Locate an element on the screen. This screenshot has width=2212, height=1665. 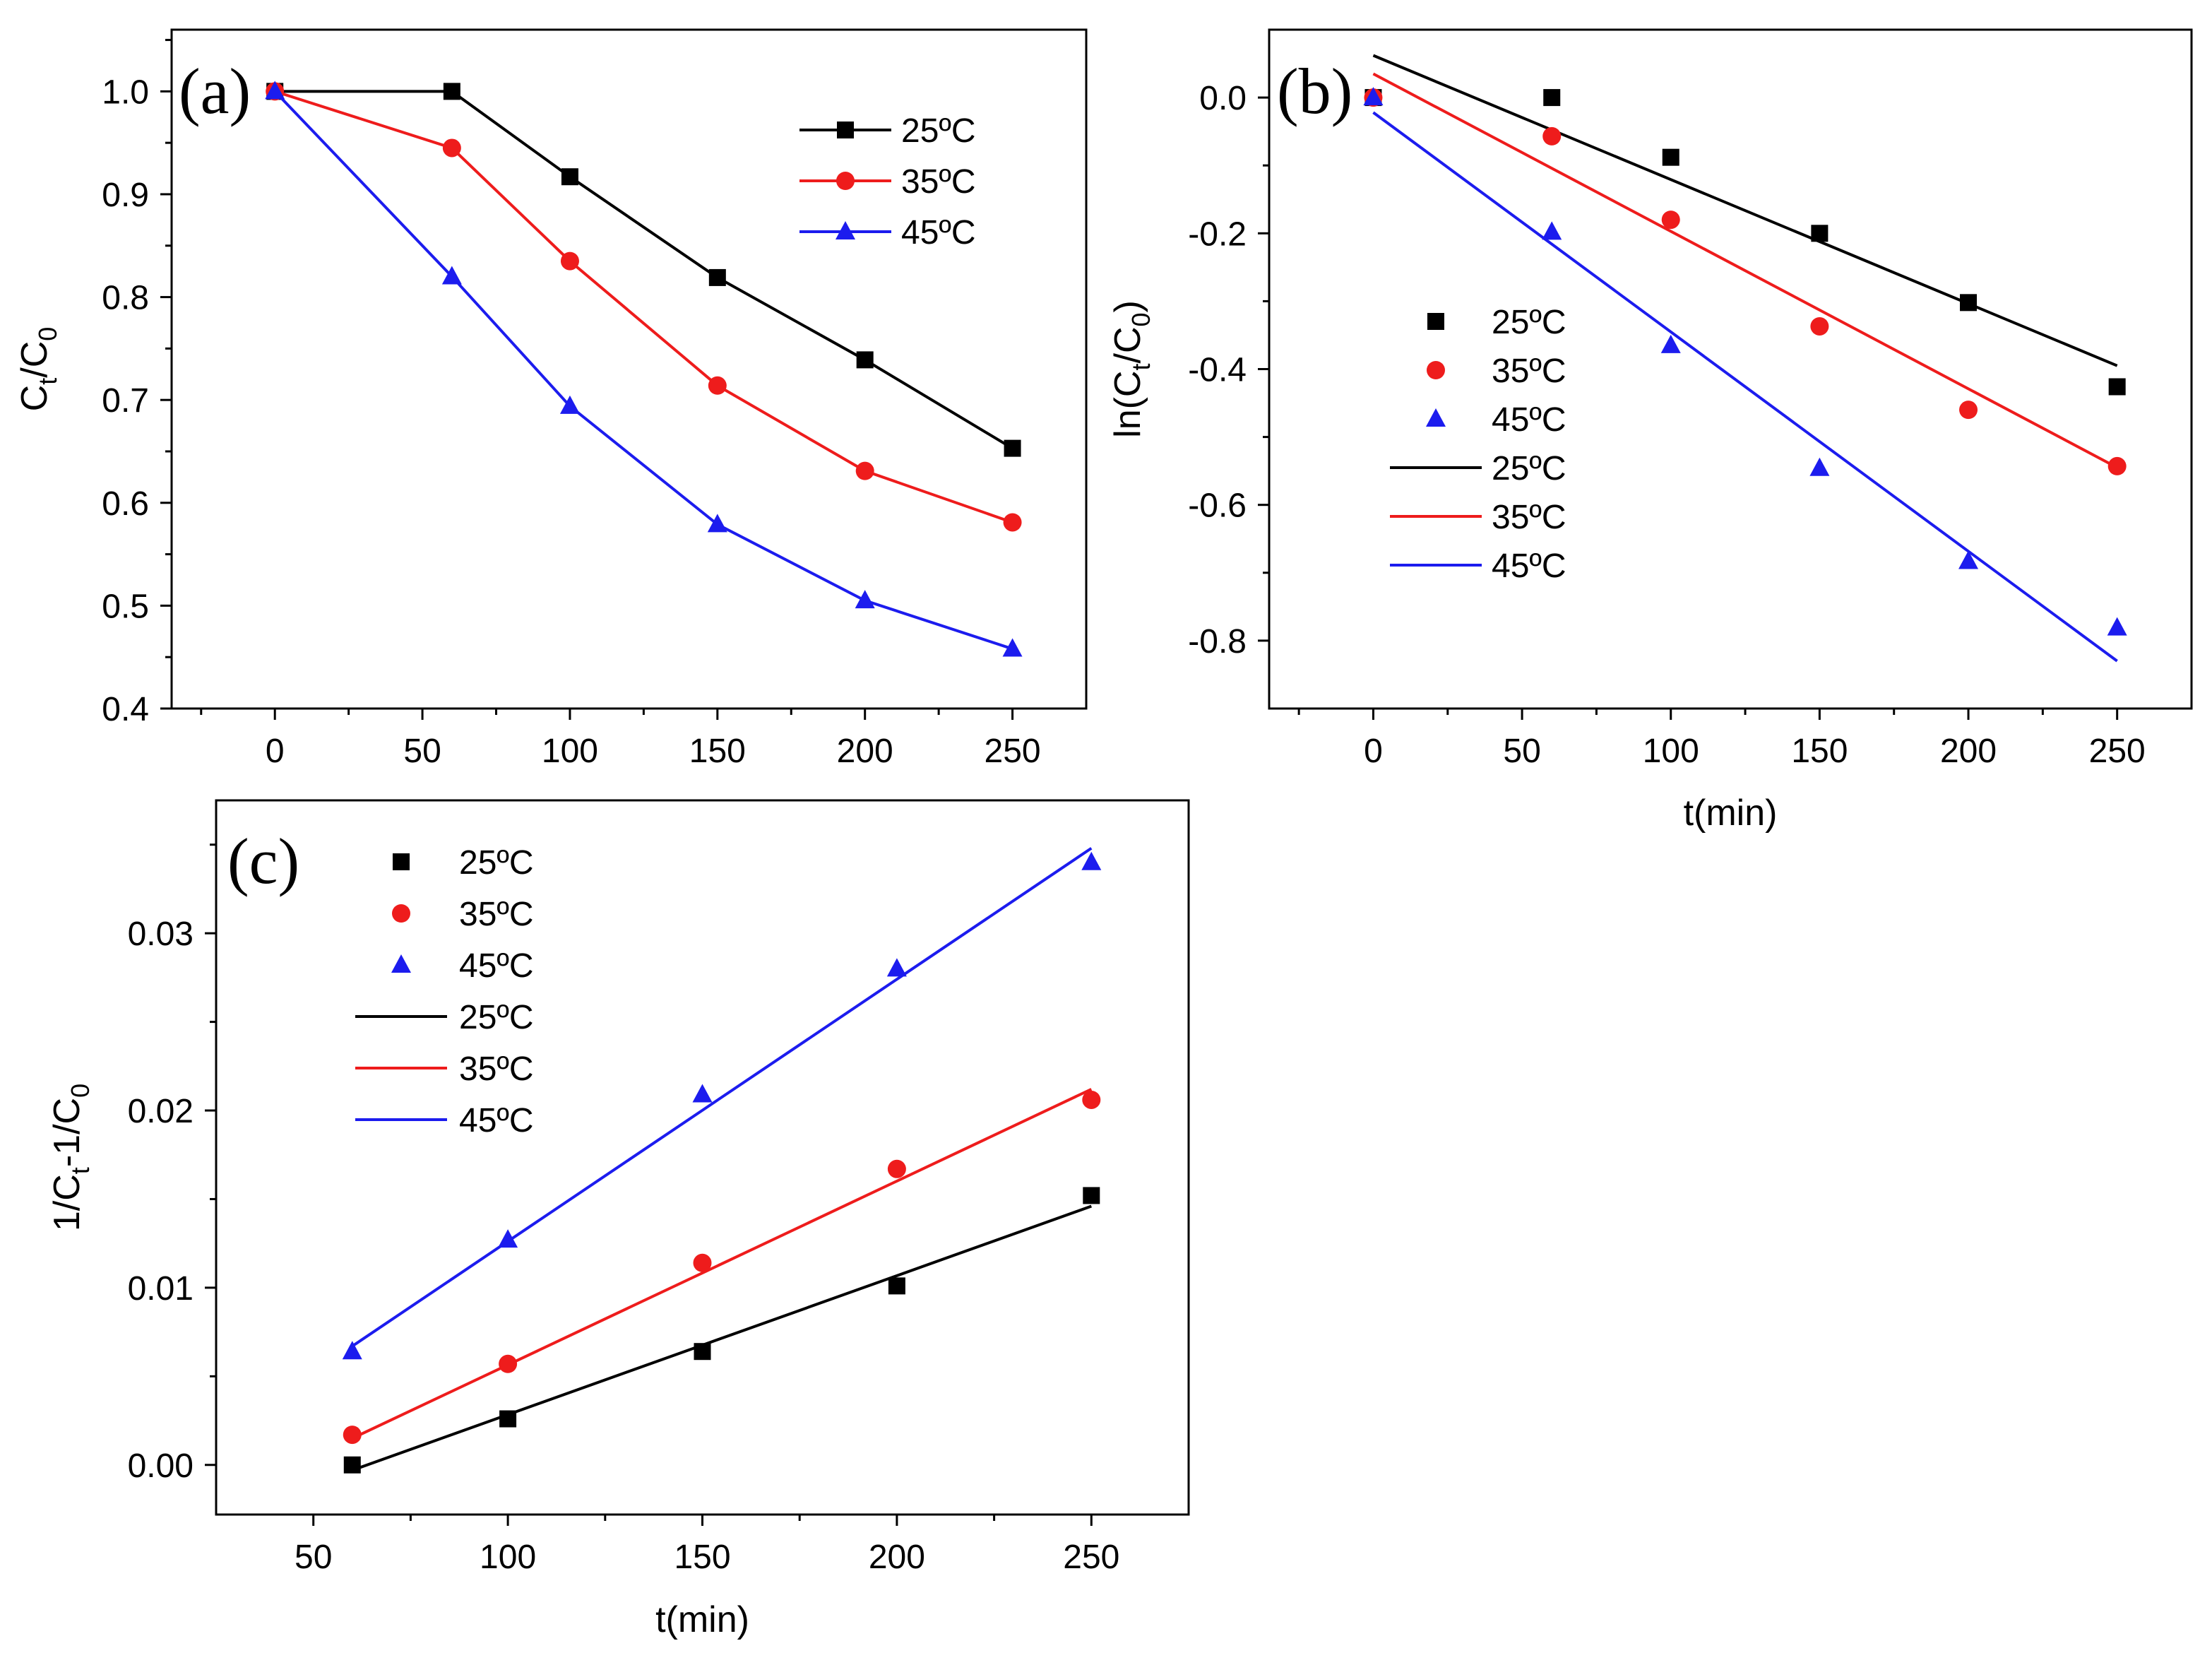
y-tick-label: 0.00 is located at coordinates (161, 1466).